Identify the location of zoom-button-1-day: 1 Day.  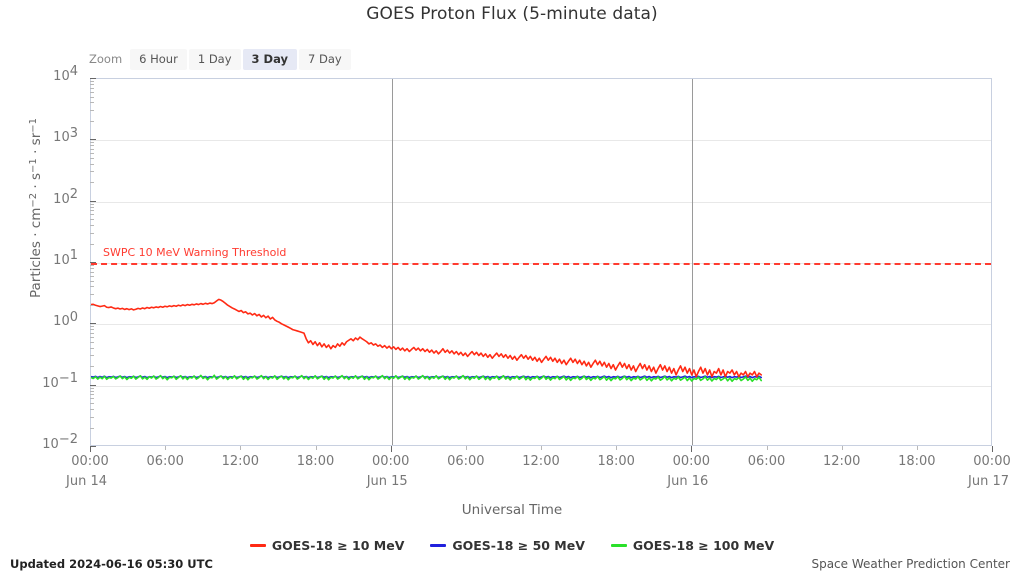
(214, 59).